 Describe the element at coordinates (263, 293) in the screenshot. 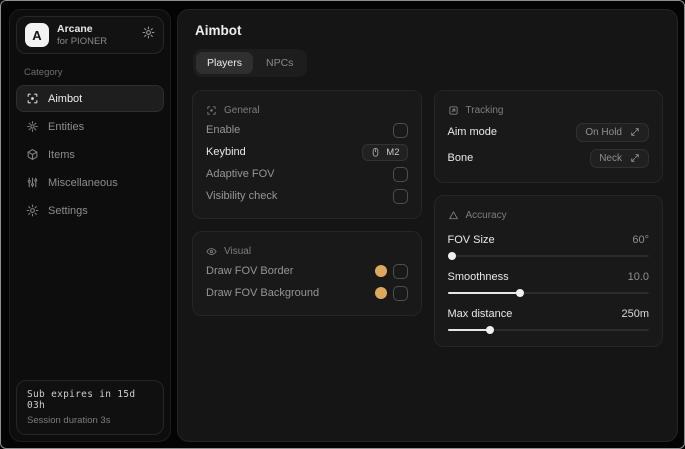

I see `setting-label: Draw FOV Background` at that location.